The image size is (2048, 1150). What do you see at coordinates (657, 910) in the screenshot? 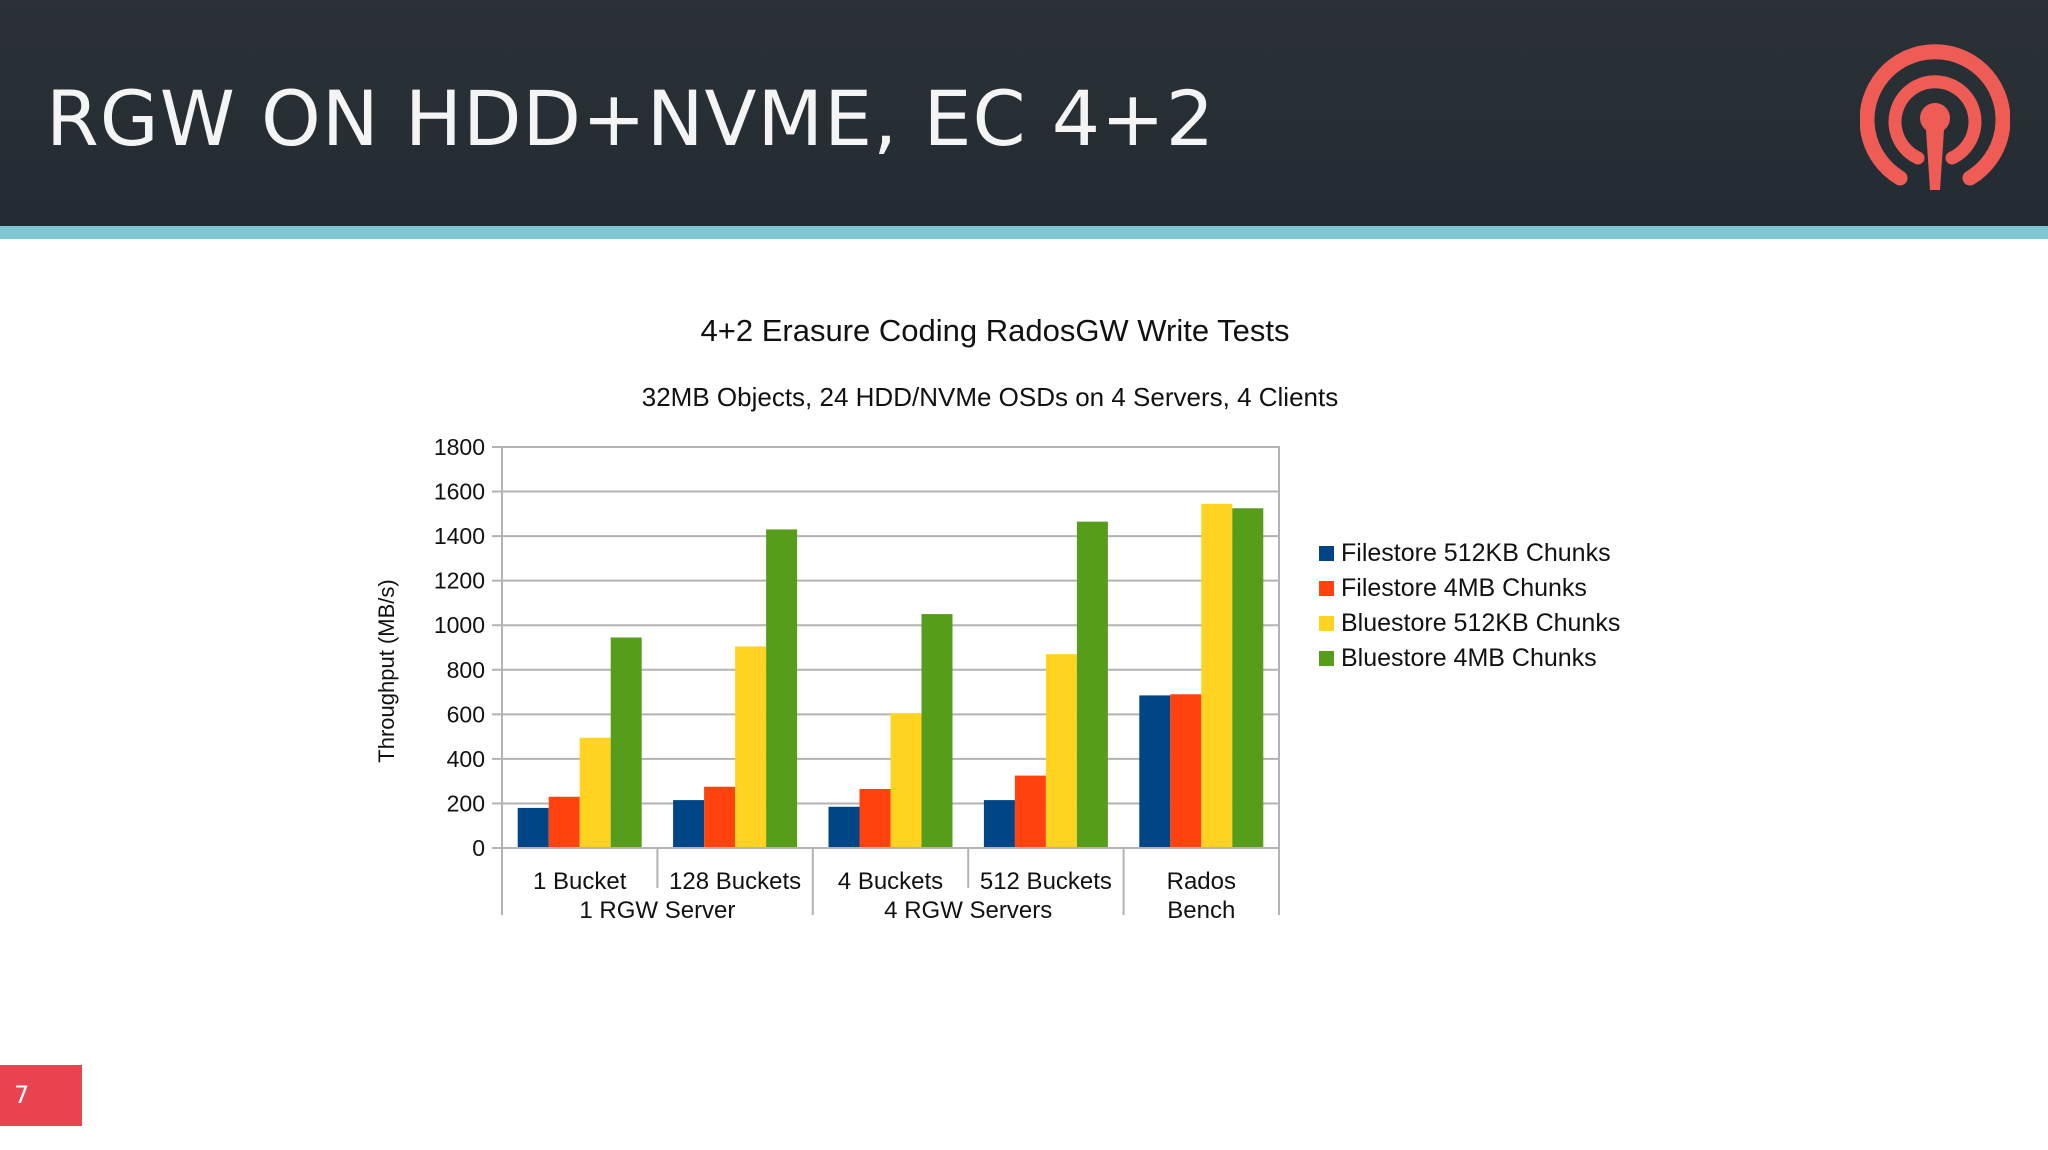
I see `x-group-label: 1 RGW Server` at bounding box center [657, 910].